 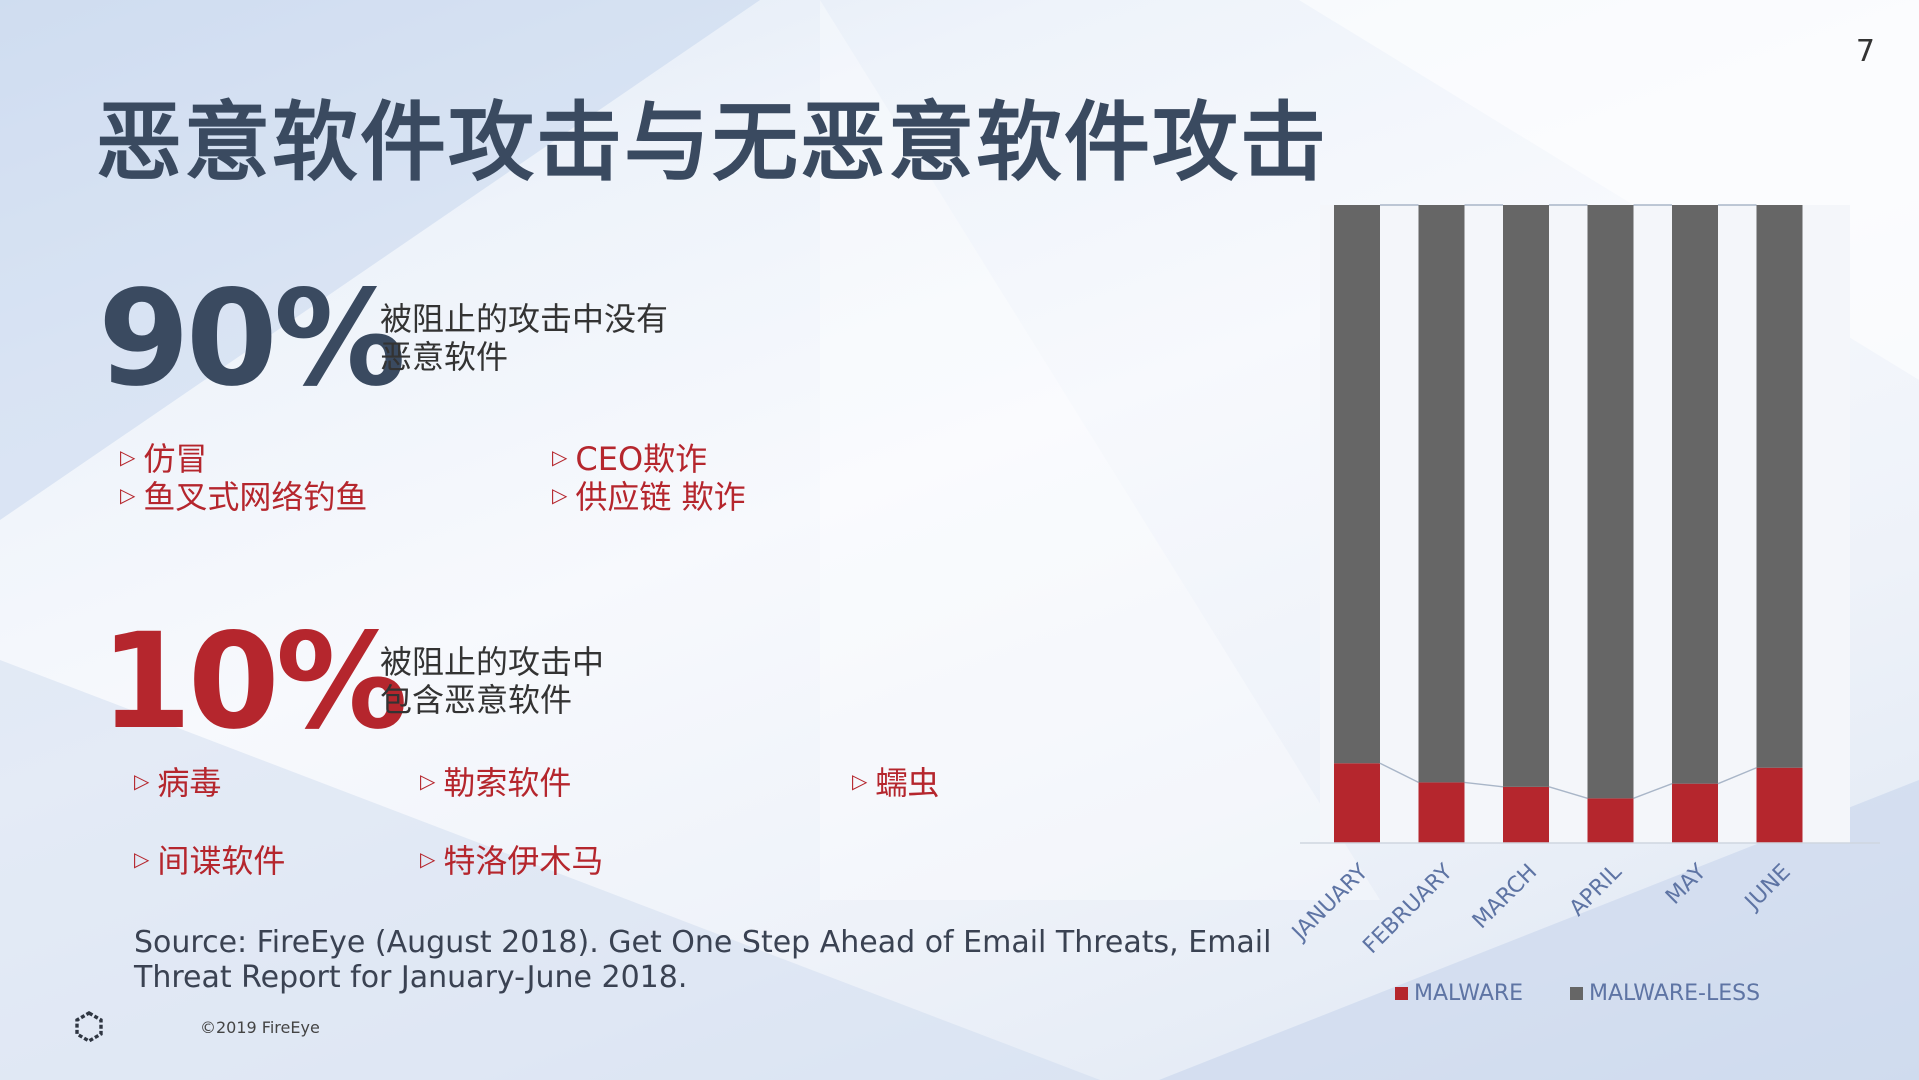 I want to click on x-tick-label: JUNE, so click(x=1767, y=888).